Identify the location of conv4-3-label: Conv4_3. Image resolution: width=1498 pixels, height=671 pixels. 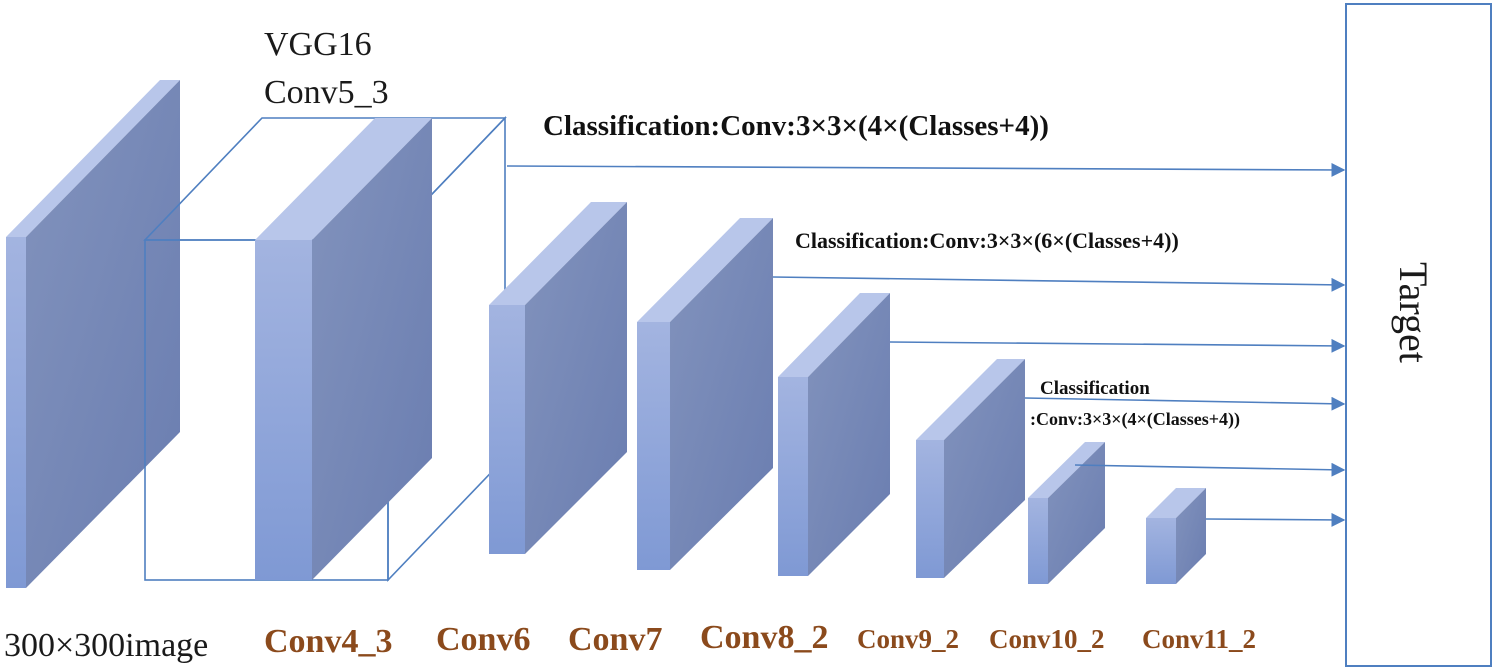
(328, 641).